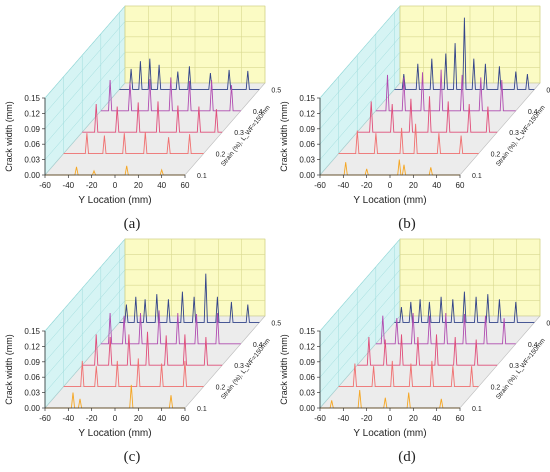 Image resolution: width=550 pixels, height=472 pixels. Describe the element at coordinates (132, 457) in the screenshot. I see `panel-caption: (c)` at that location.